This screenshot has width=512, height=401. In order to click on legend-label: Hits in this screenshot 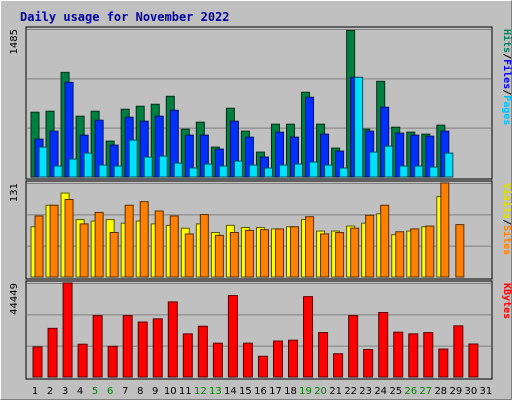, I will do `click(506, 41)`.